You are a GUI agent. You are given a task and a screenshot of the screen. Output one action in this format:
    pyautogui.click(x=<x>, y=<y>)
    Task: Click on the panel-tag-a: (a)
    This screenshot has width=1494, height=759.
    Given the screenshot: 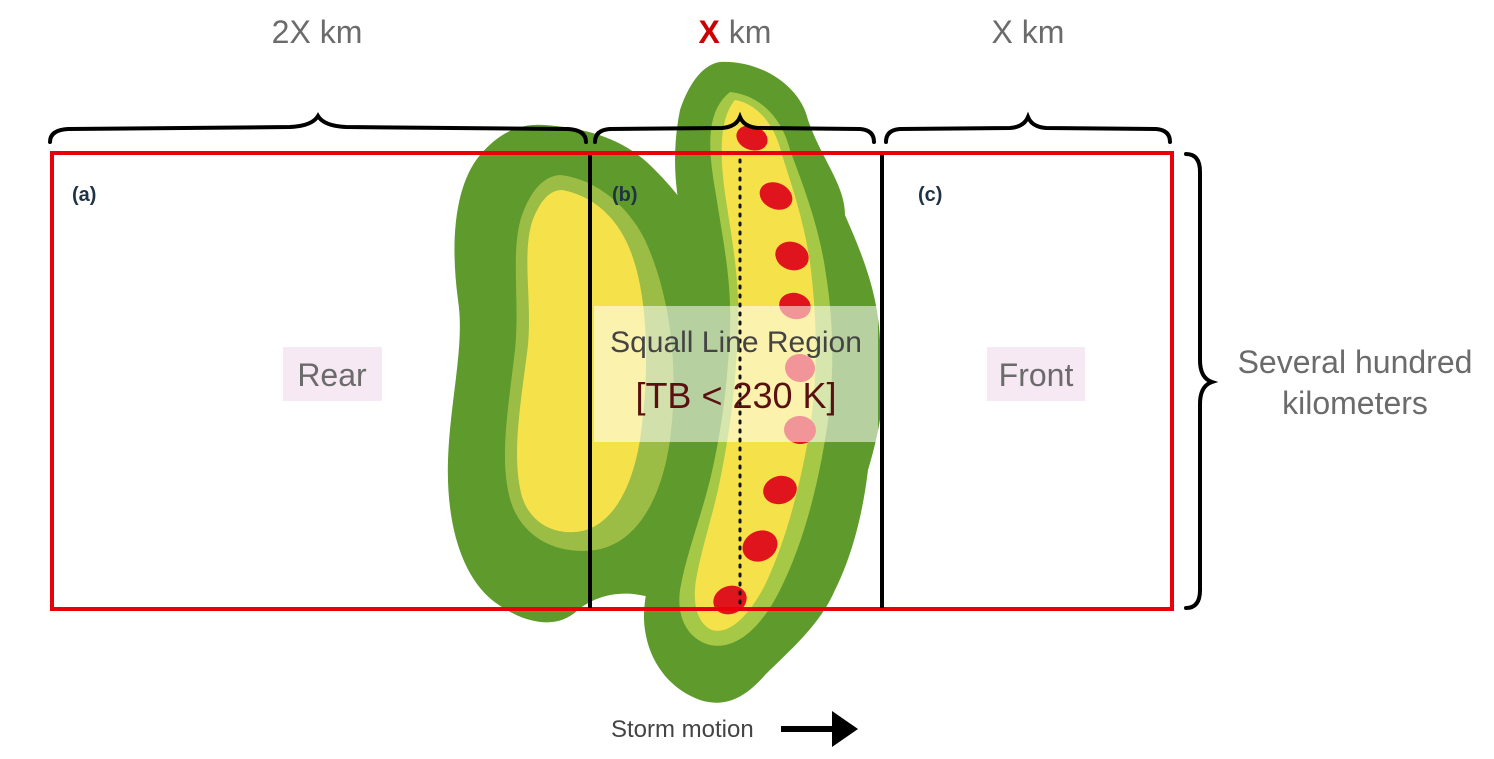 What is the action you would take?
    pyautogui.click(x=84, y=195)
    